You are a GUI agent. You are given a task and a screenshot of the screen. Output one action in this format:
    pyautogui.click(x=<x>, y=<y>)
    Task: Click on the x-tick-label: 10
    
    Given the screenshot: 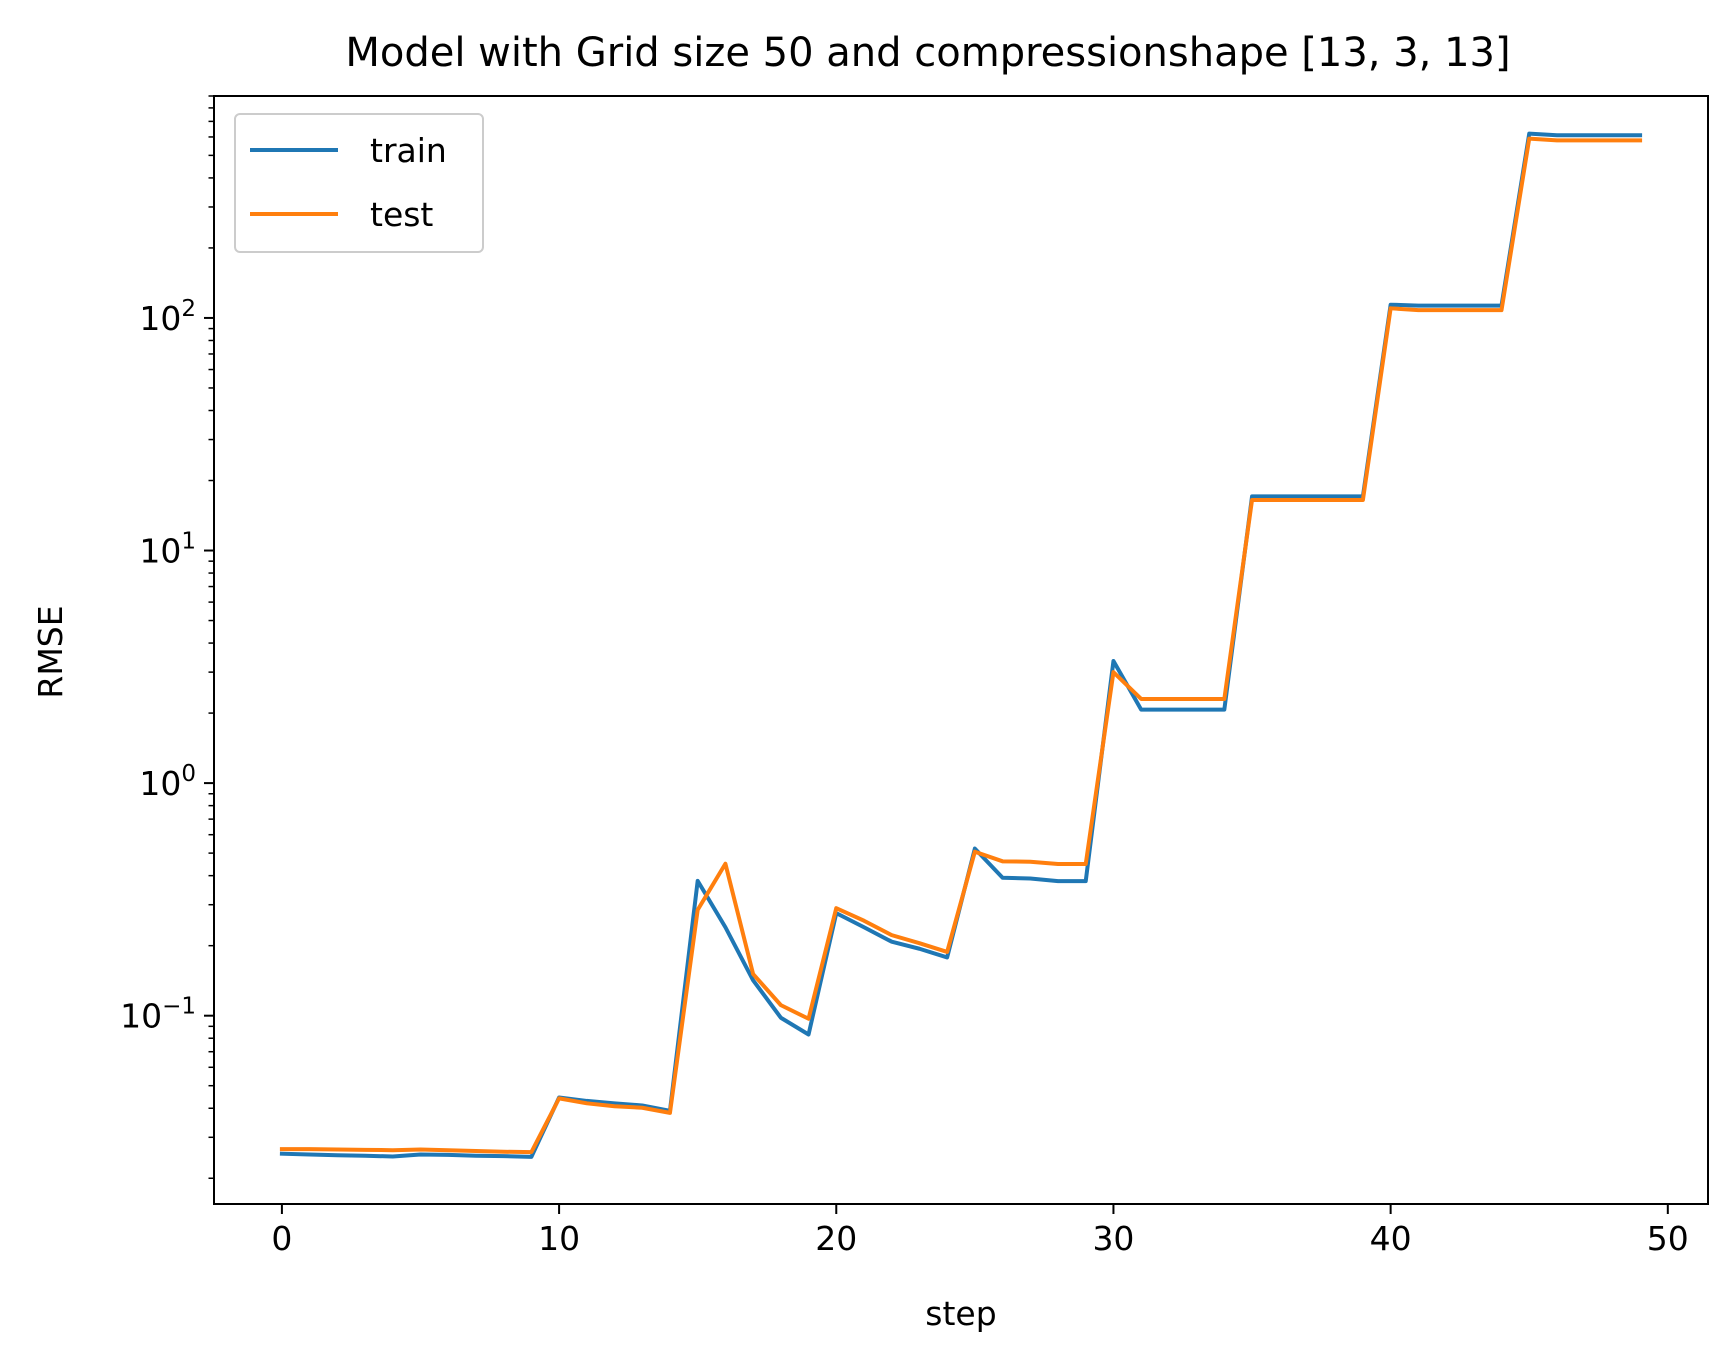 What is the action you would take?
    pyautogui.click(x=559, y=1238)
    